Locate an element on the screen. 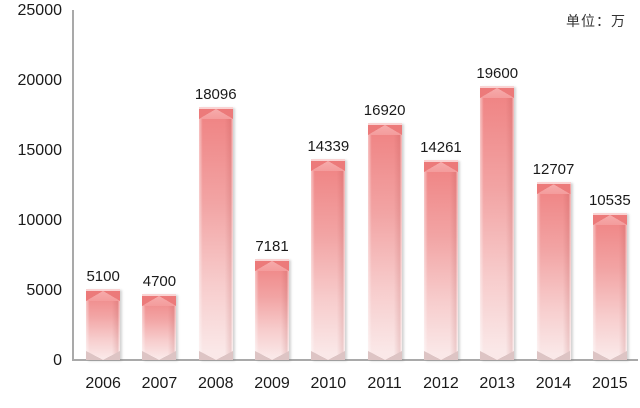 The image size is (640, 408). y-tick-label: 0 is located at coordinates (57, 360).